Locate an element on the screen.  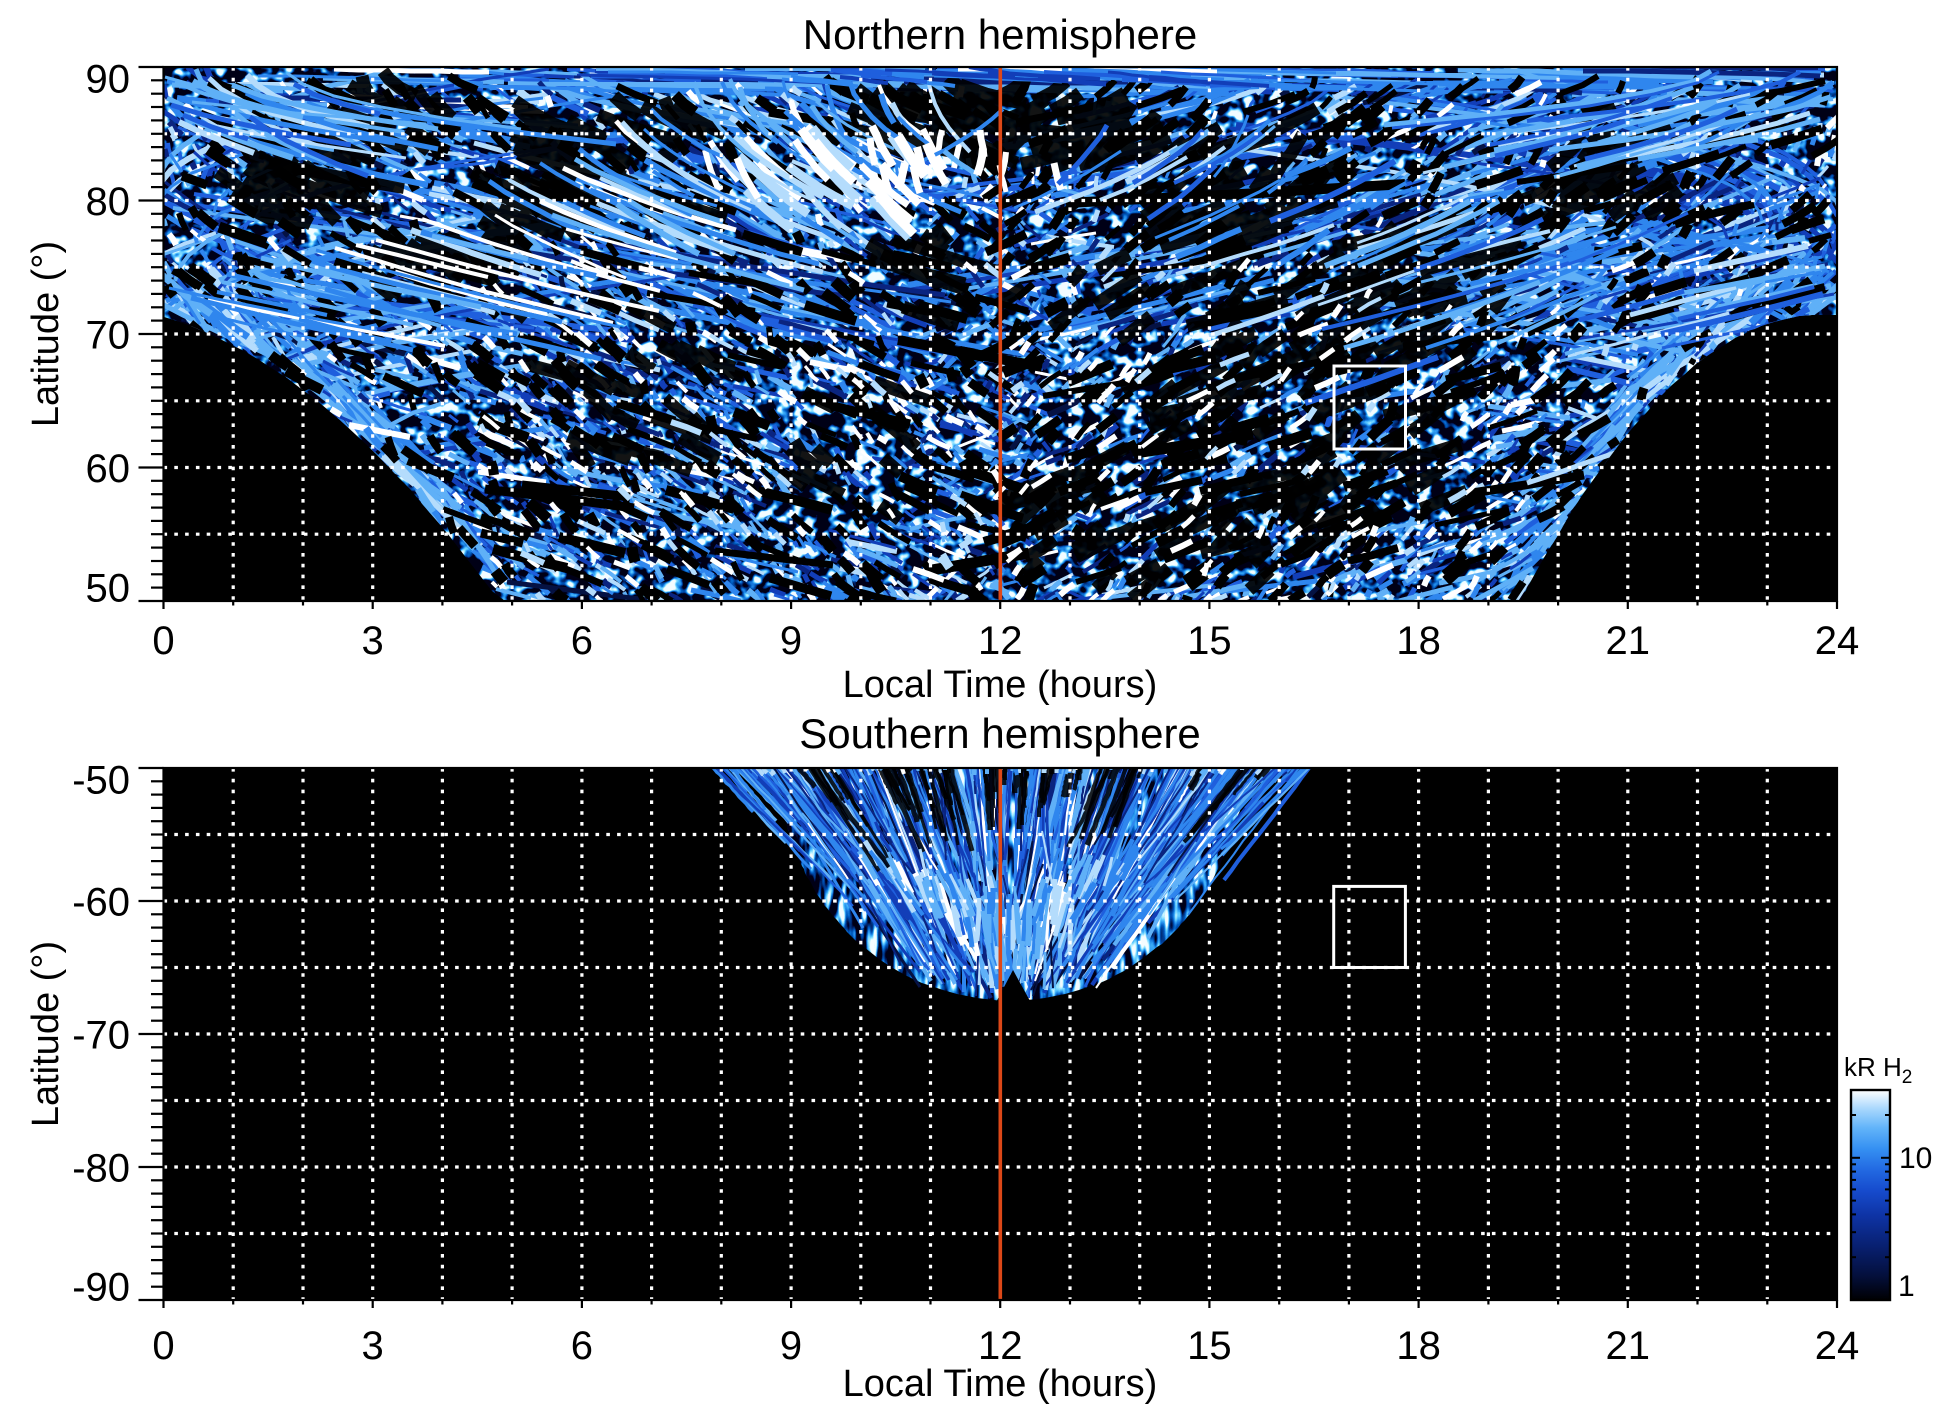
svg-text: 60 is located at coordinates (108, 469).